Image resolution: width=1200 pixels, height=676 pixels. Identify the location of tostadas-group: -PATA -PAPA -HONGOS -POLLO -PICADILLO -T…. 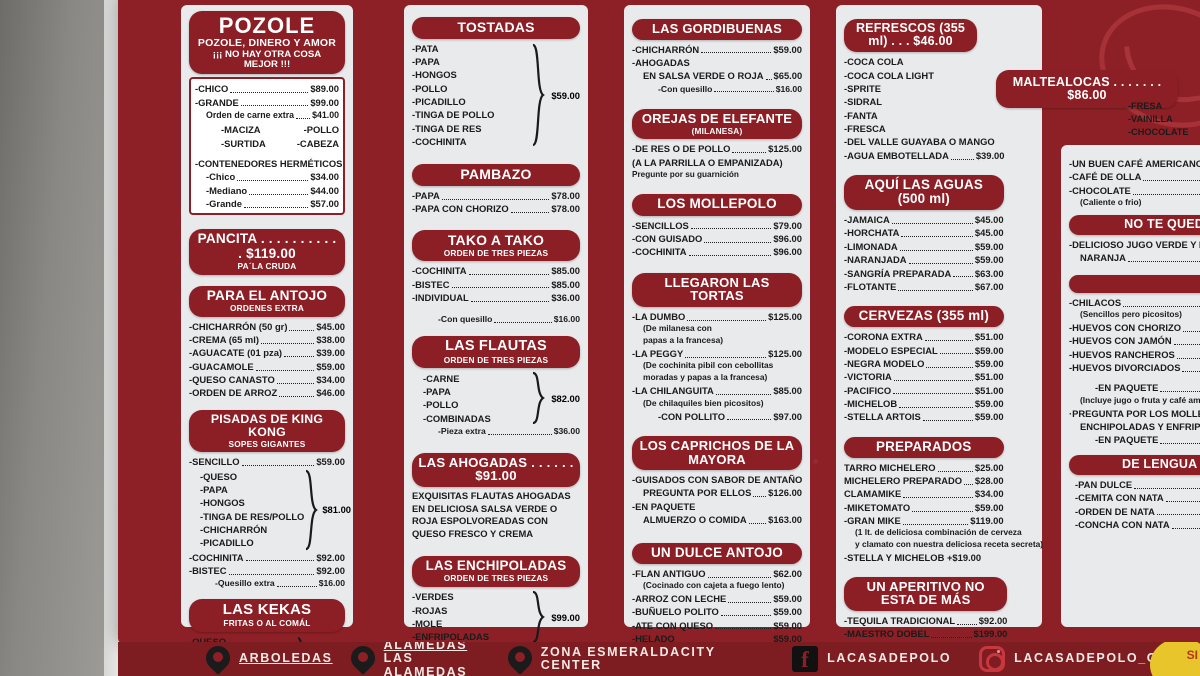
(496, 95).